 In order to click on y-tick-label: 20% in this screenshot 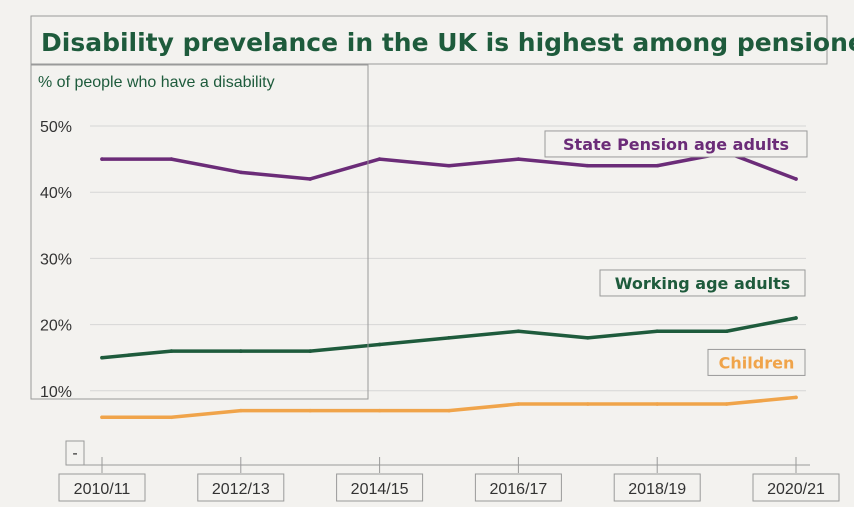, I will do `click(56, 326)`.